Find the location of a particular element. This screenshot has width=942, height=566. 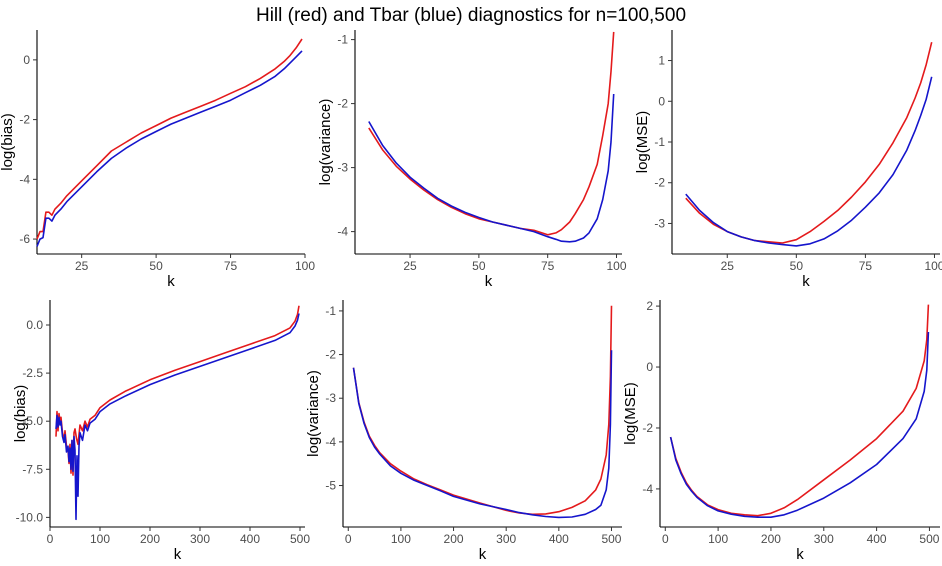

y-tick-label: 2 is located at coordinates (649, 306).